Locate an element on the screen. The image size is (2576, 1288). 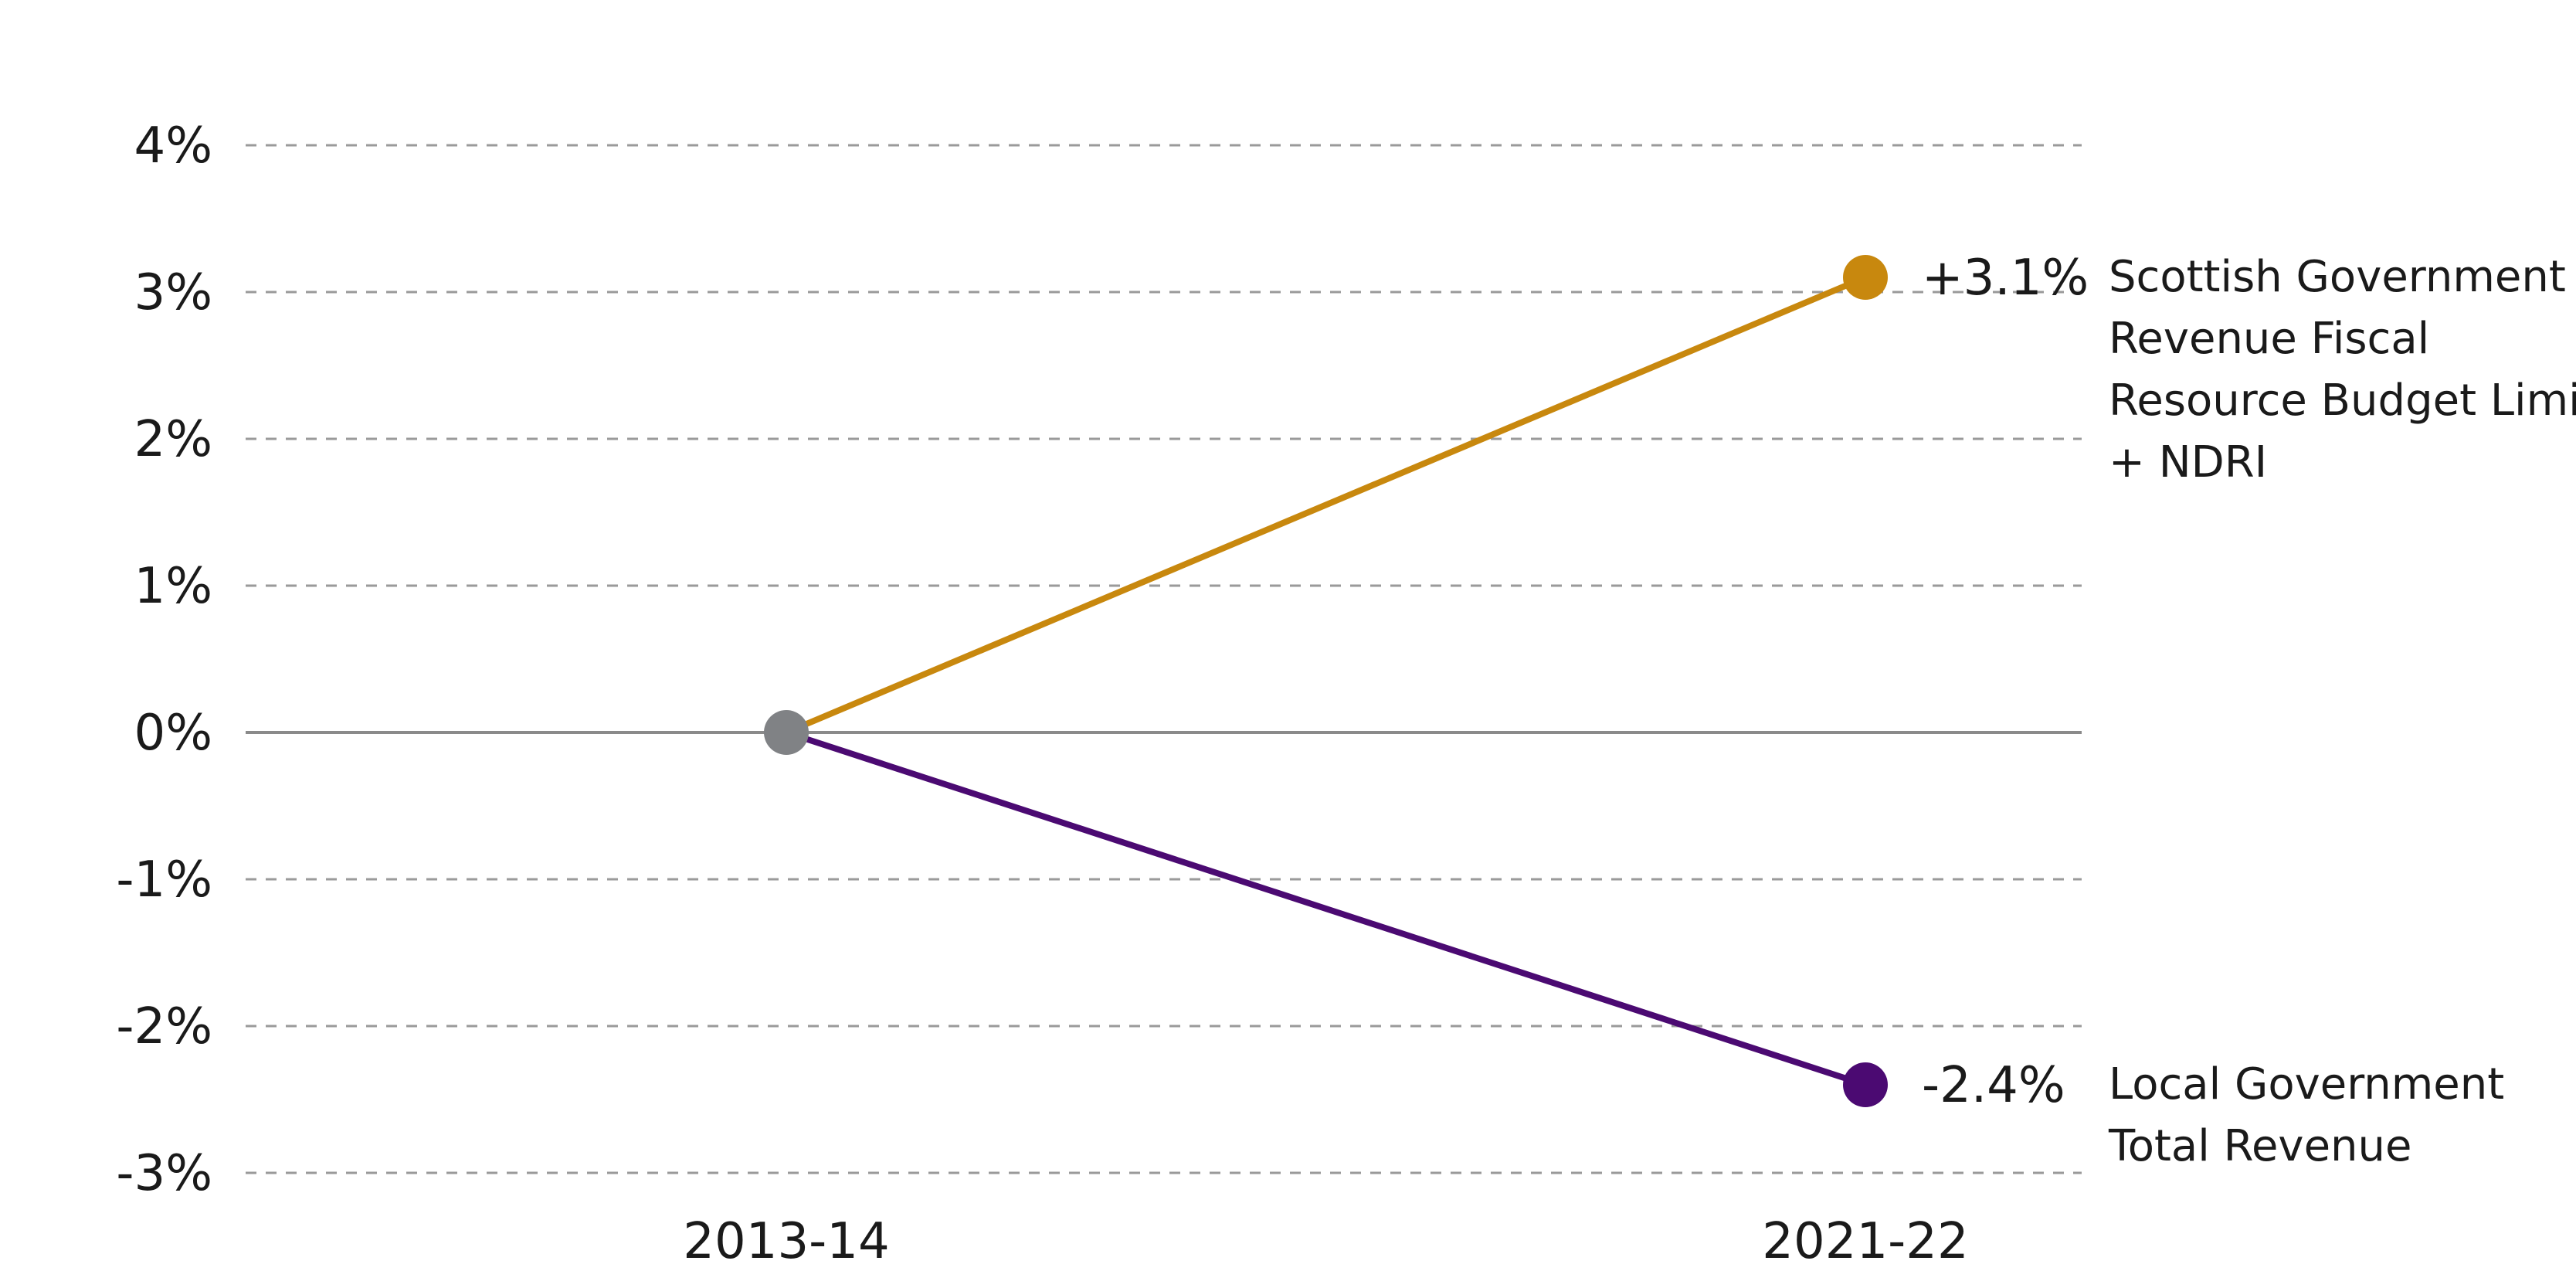
y-tick-label: 2% is located at coordinates (173, 439).